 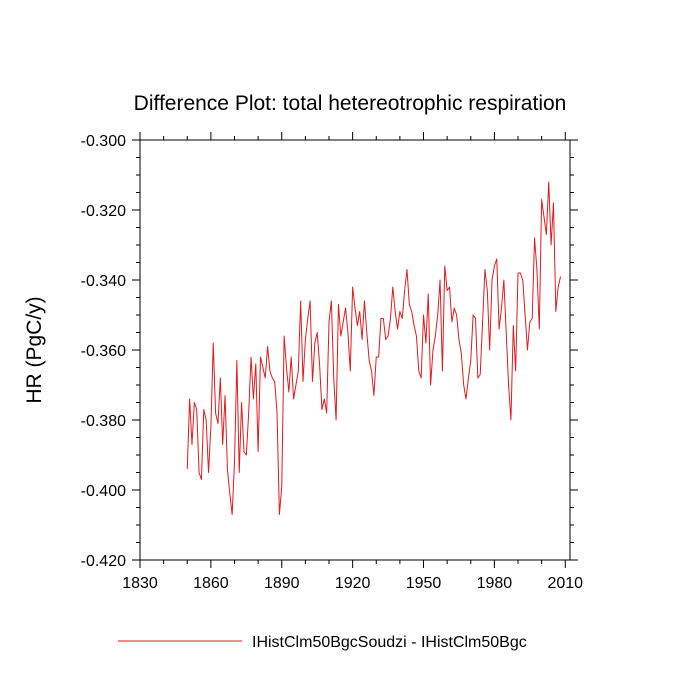 What do you see at coordinates (211, 583) in the screenshot?
I see `x-tick-label: 1860` at bounding box center [211, 583].